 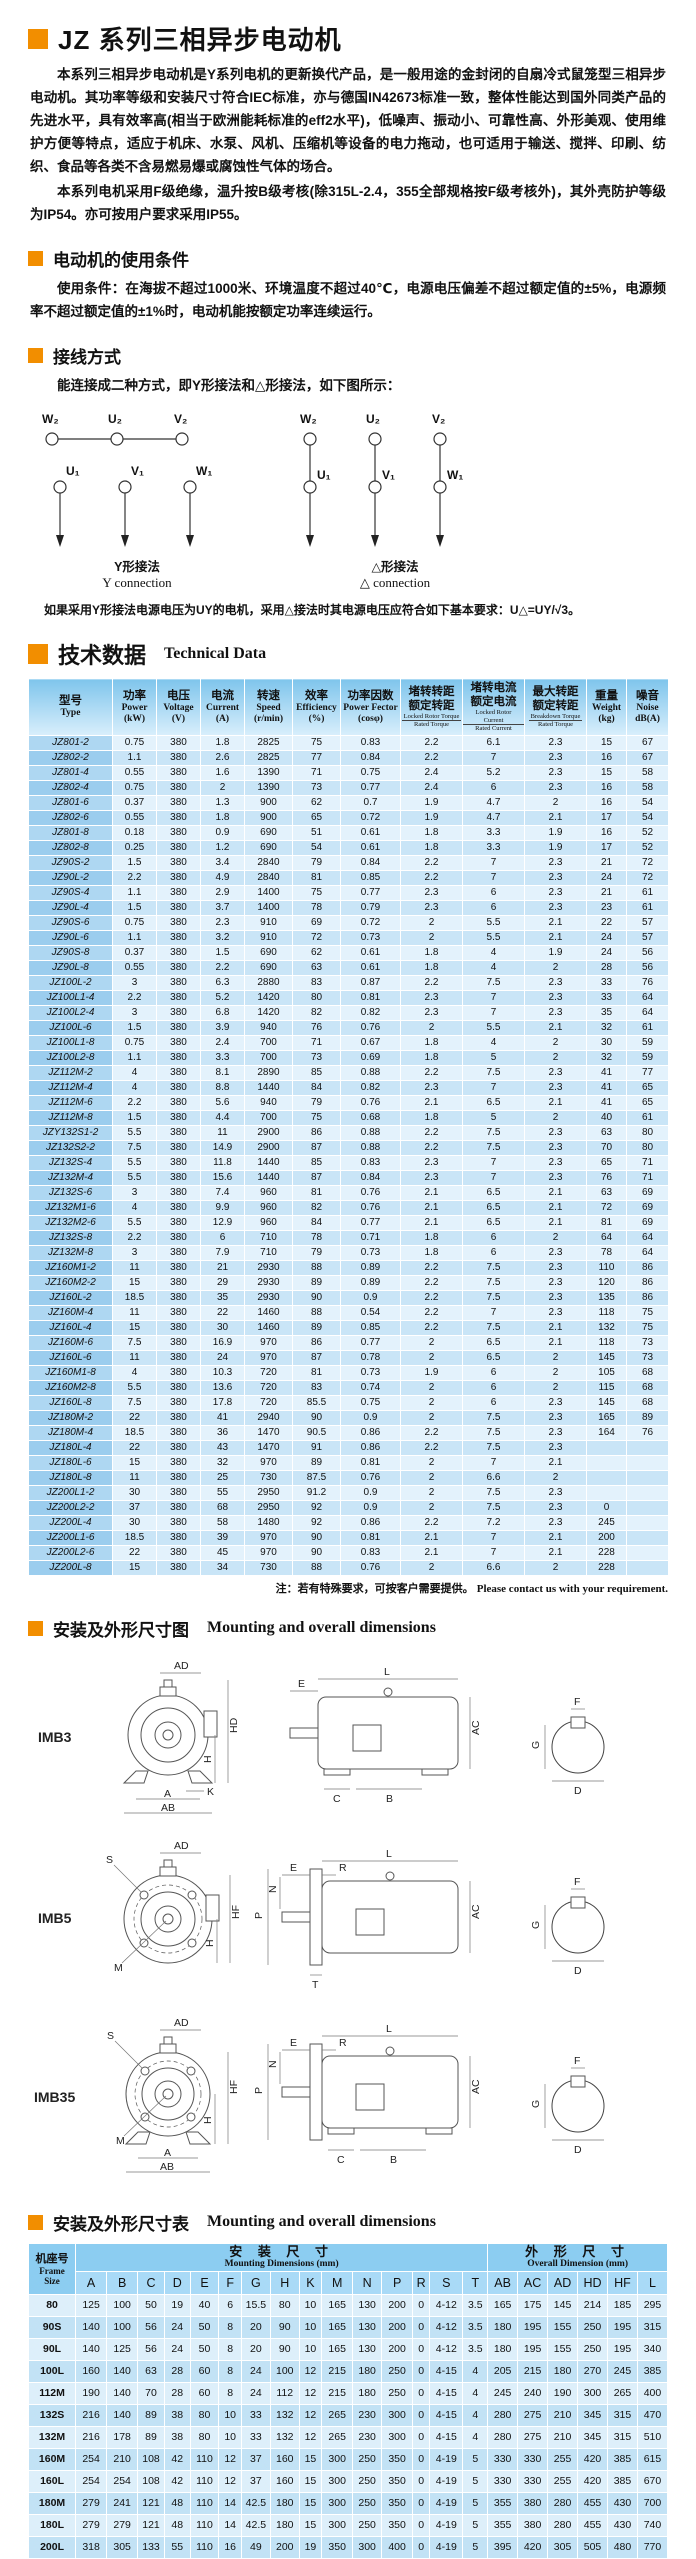 What do you see at coordinates (622, 2547) in the screenshot?
I see `value-cell: 480` at bounding box center [622, 2547].